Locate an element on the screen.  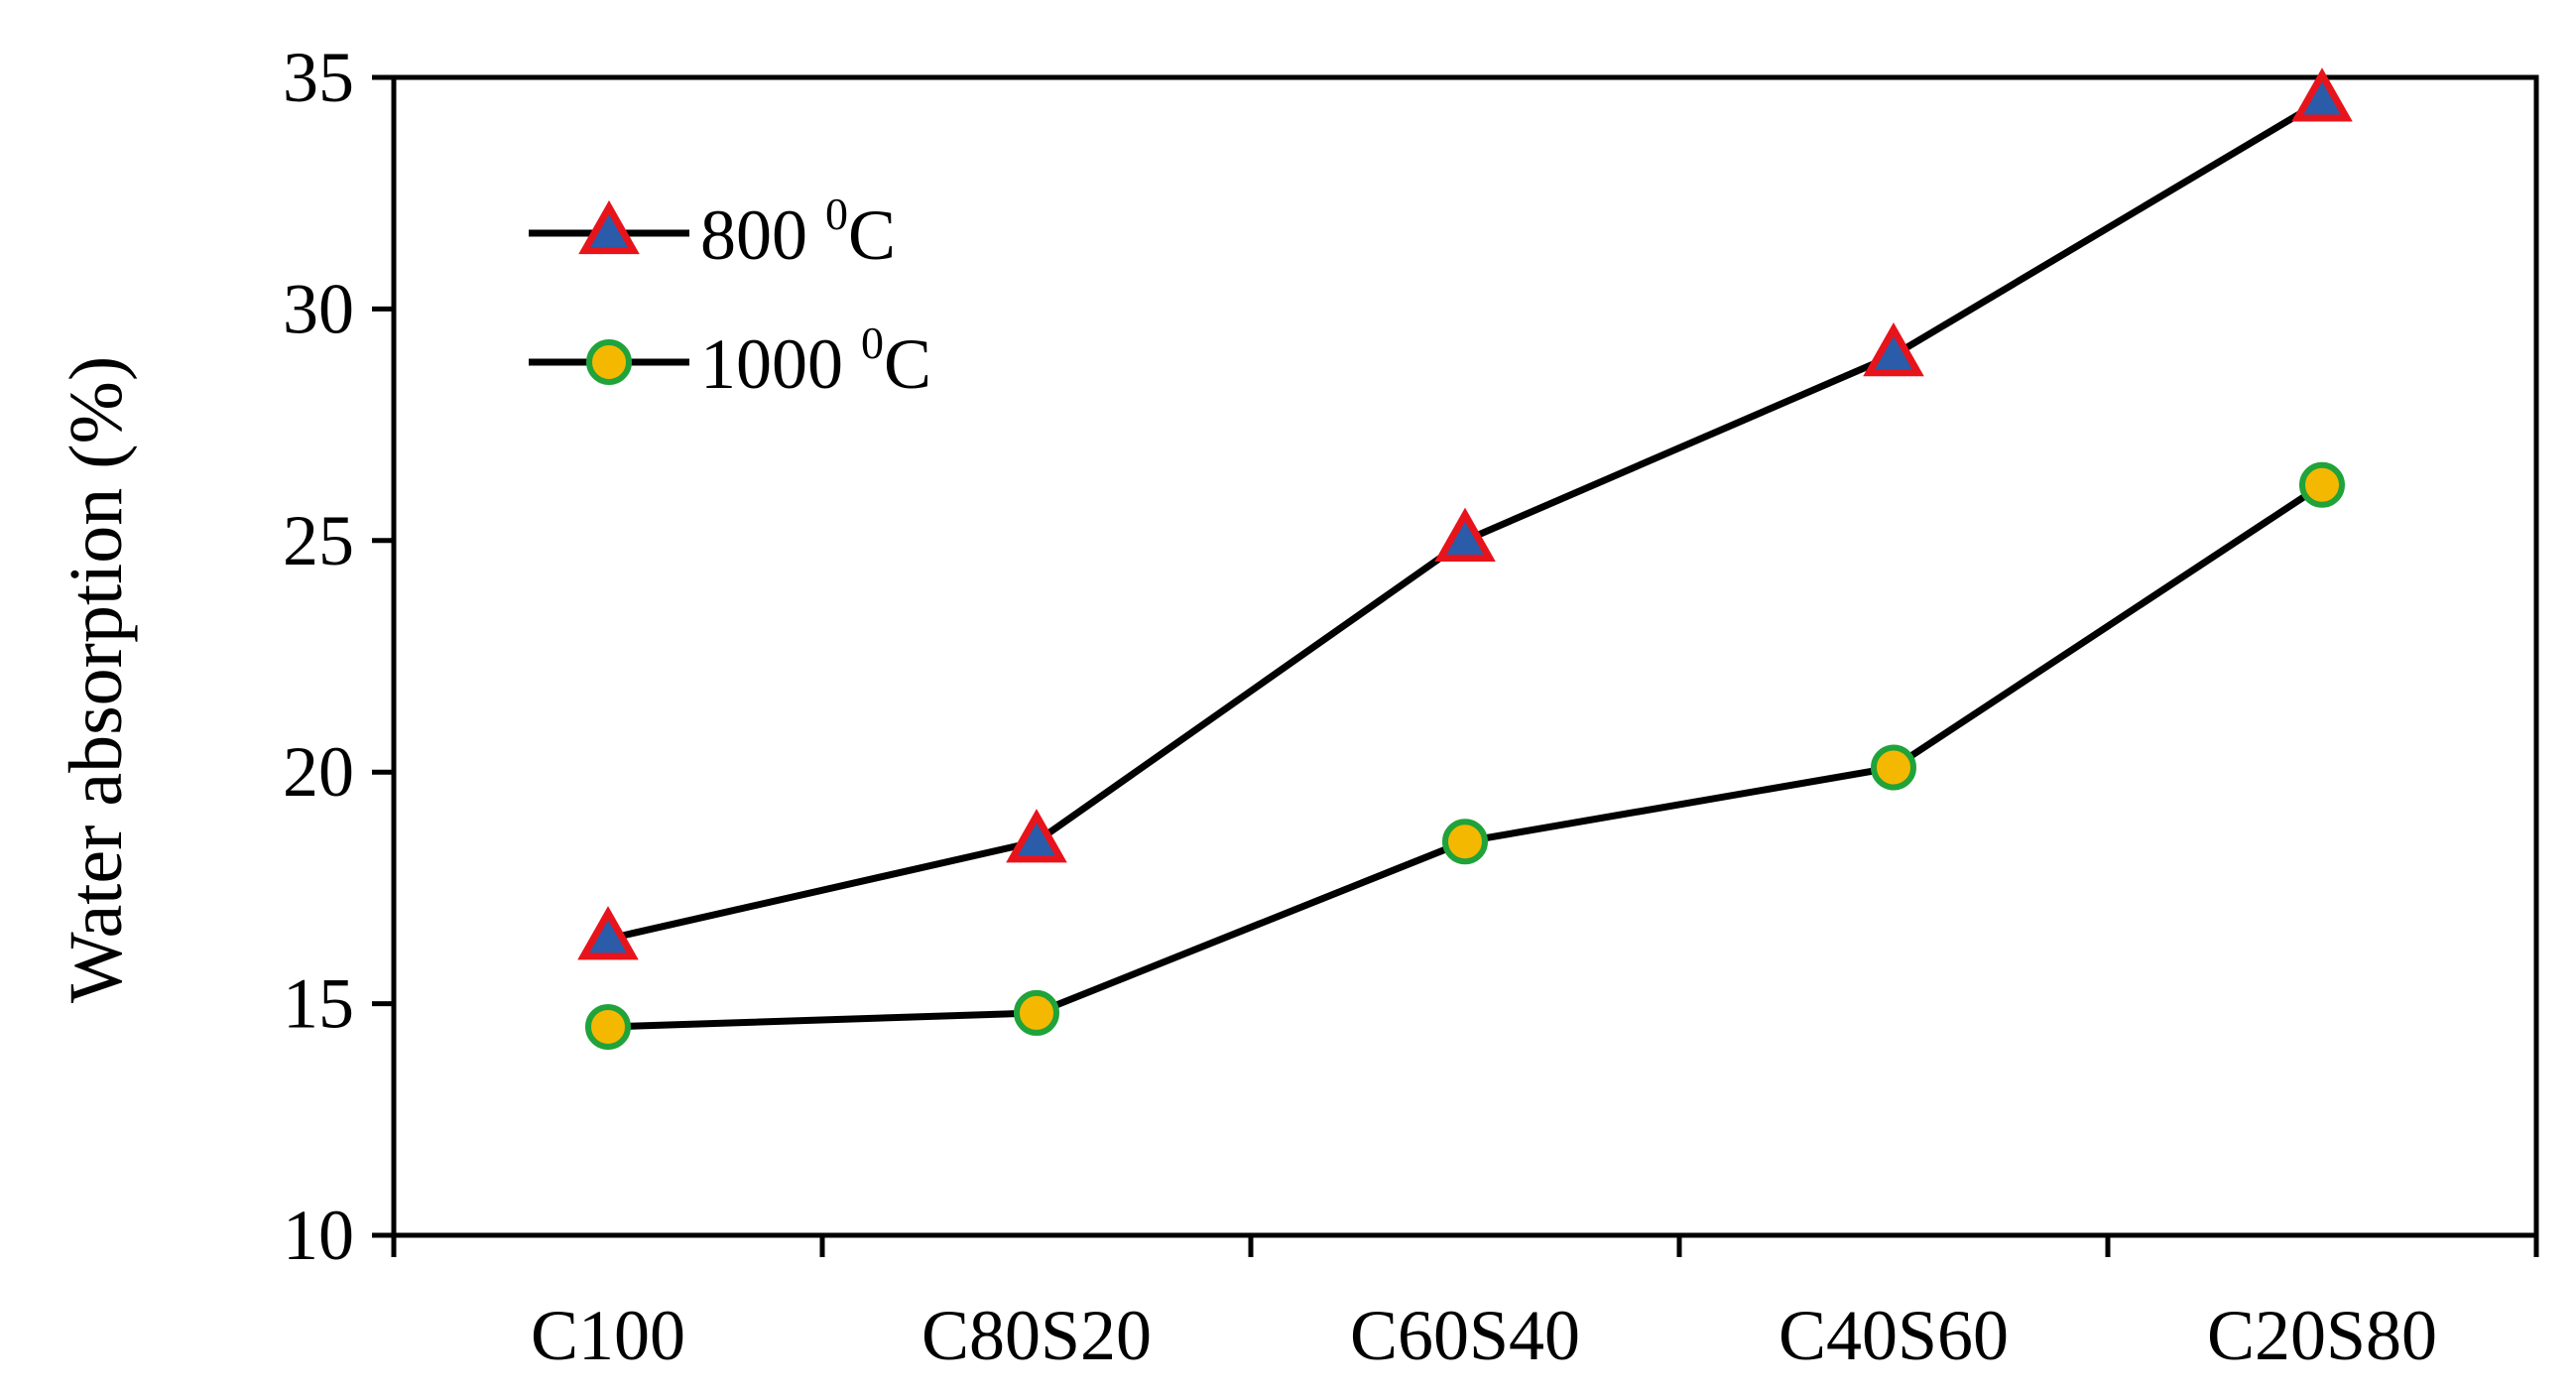
x-tick-label: C40S60 is located at coordinates (1894, 1335).